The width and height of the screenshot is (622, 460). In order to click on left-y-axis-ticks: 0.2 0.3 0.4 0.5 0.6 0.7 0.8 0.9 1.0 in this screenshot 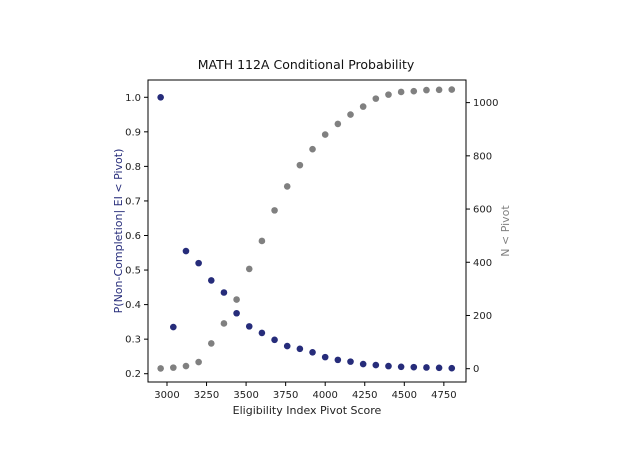, I will do `click(136, 236)`.